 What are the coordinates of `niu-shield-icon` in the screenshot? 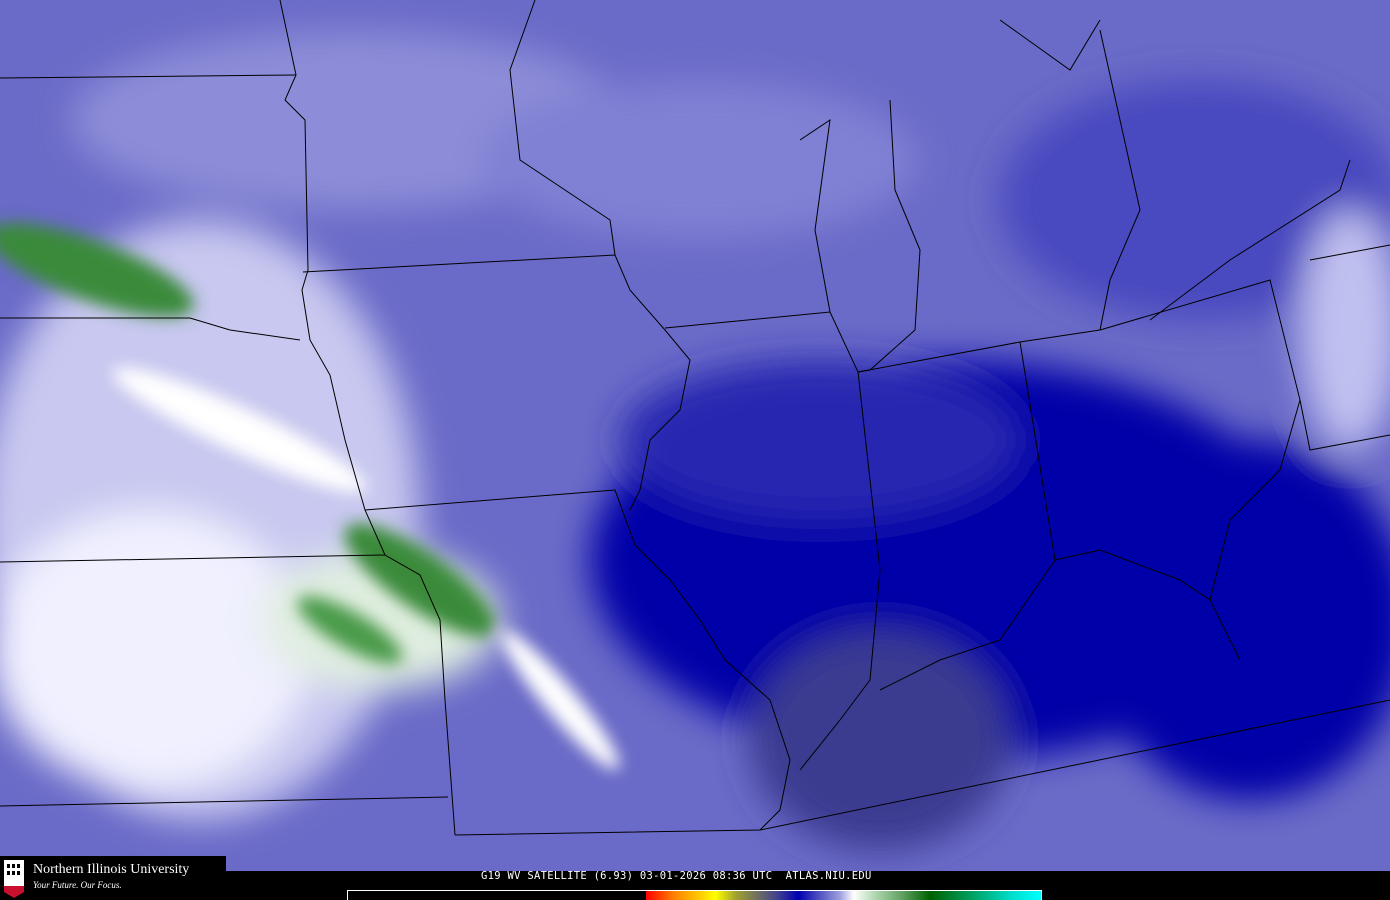 It's located at (14, 879).